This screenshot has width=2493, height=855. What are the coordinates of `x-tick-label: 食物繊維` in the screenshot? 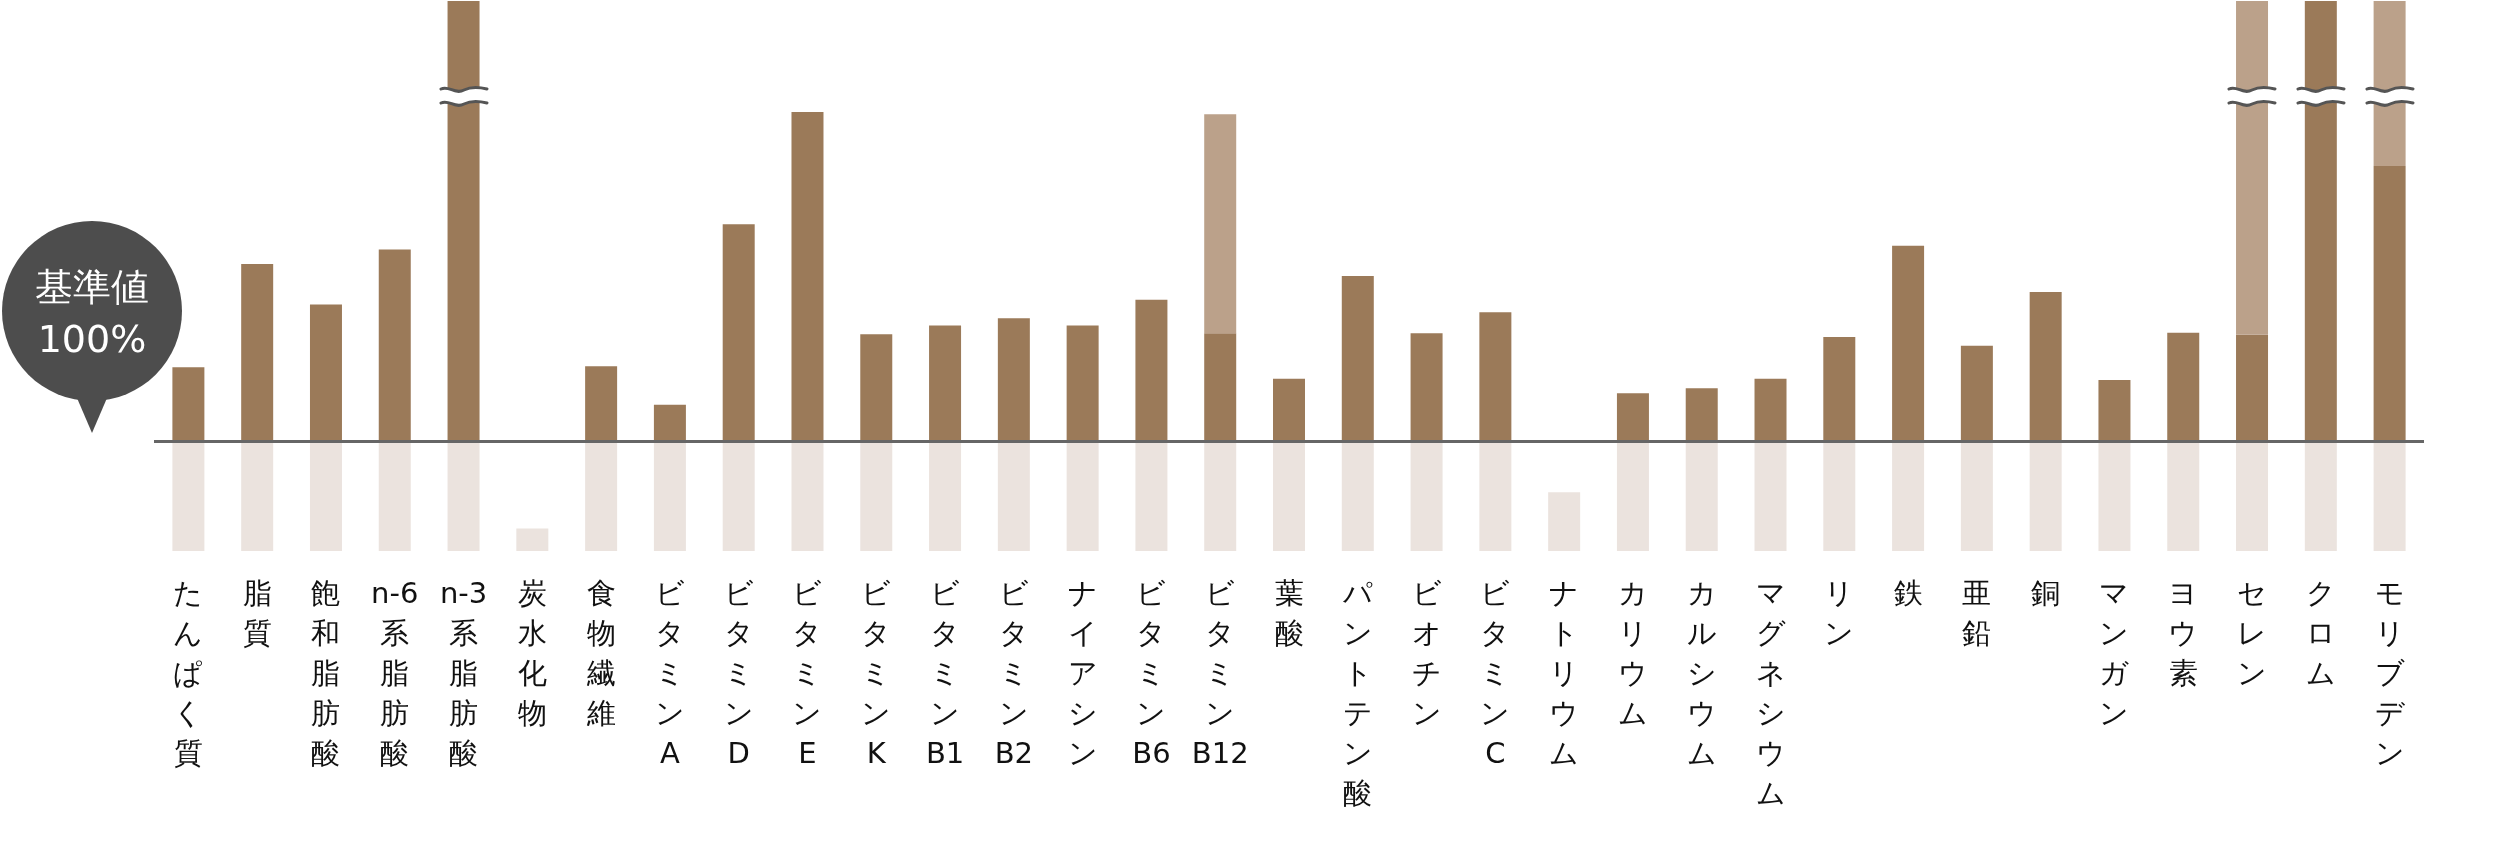 It's located at (600, 653).